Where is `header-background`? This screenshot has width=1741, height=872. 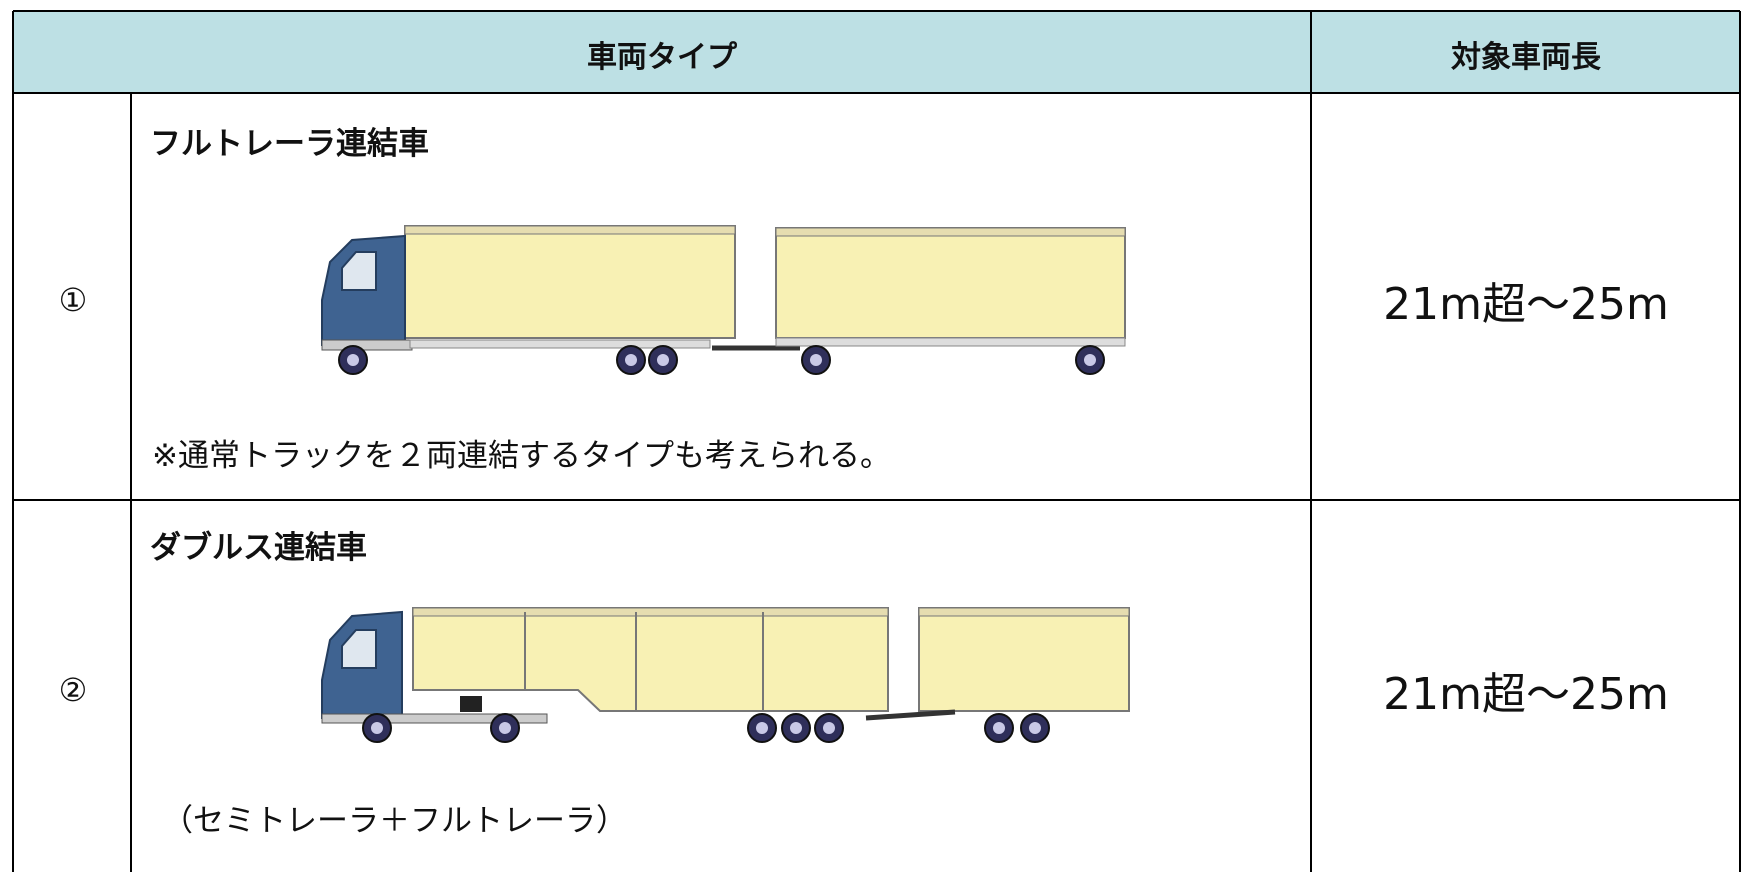
header-background is located at coordinates (876, 52).